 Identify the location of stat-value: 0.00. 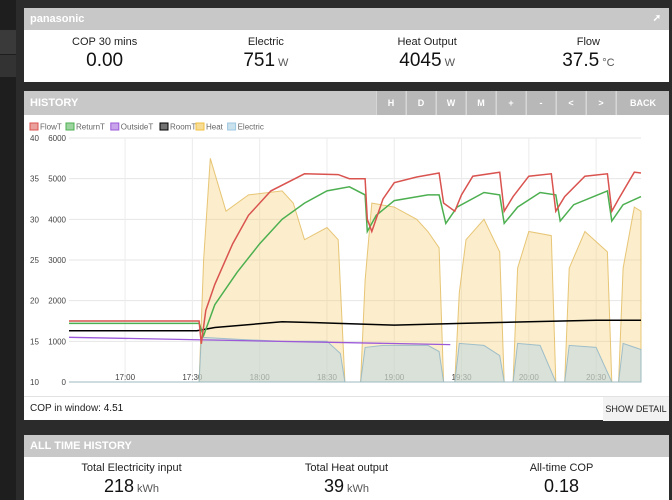
(104, 61).